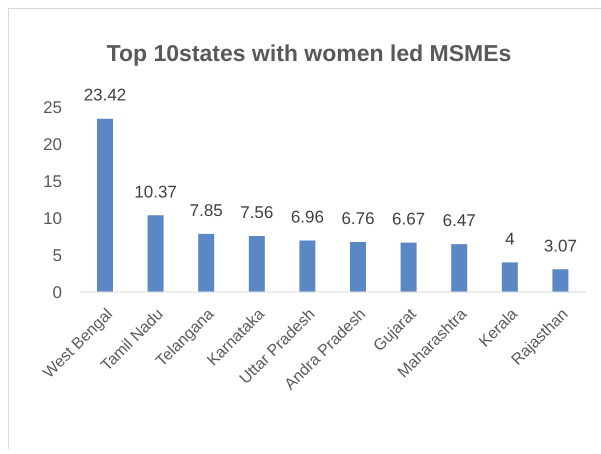  What do you see at coordinates (155, 192) in the screenshot?
I see `data-label: 10.37` at bounding box center [155, 192].